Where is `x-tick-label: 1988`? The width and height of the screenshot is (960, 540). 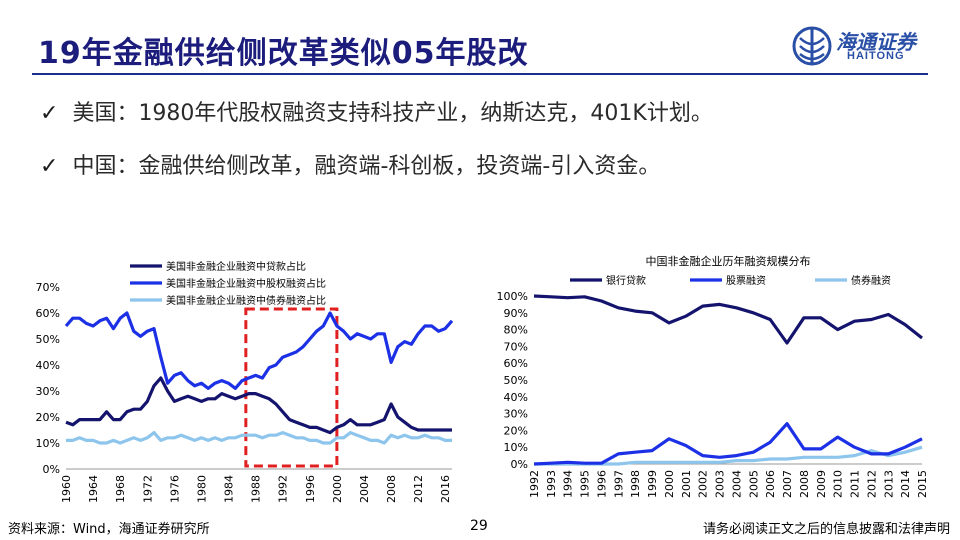
x-tick-label: 1988 is located at coordinates (256, 489).